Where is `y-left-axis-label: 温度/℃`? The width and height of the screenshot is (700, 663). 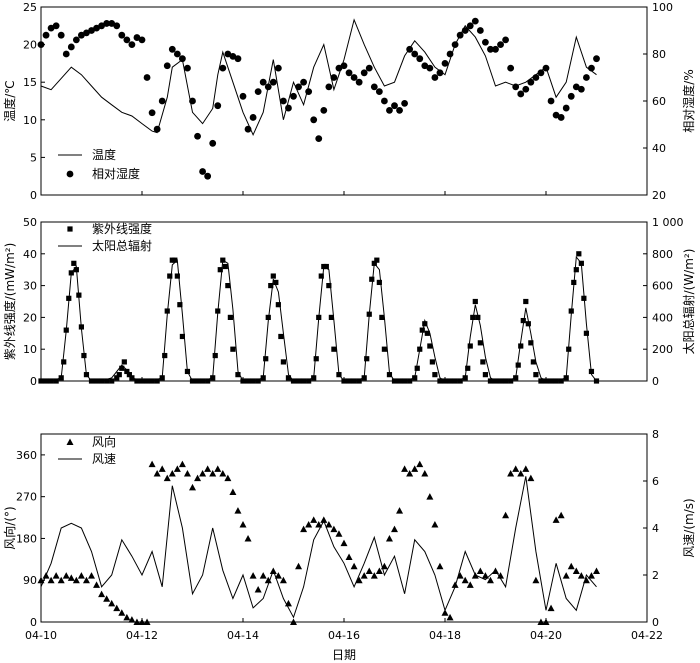 y-left-axis-label: 温度/℃ is located at coordinates (9, 101).